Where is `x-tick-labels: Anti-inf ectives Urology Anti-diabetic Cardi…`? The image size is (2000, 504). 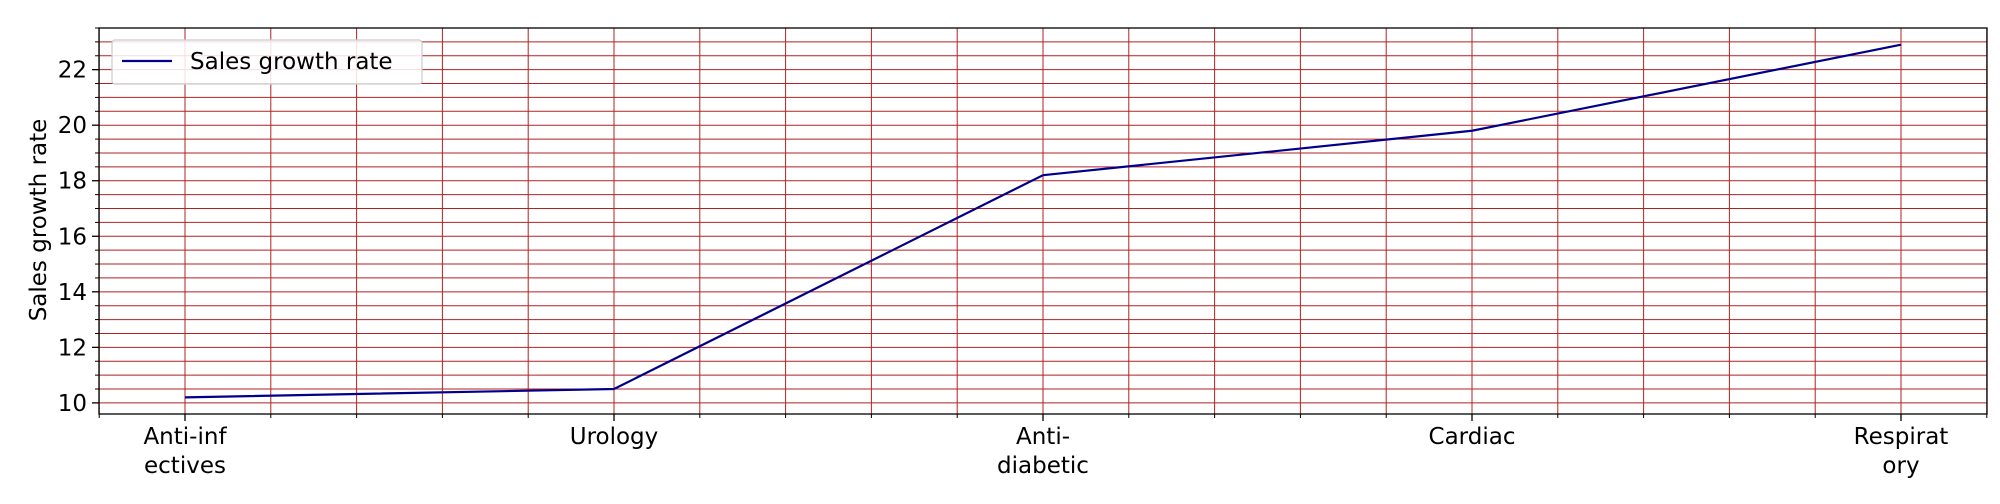
x-tick-labels: Anti-inf ectives Urology Anti-diabetic Cardi… is located at coordinates (1045, 451).